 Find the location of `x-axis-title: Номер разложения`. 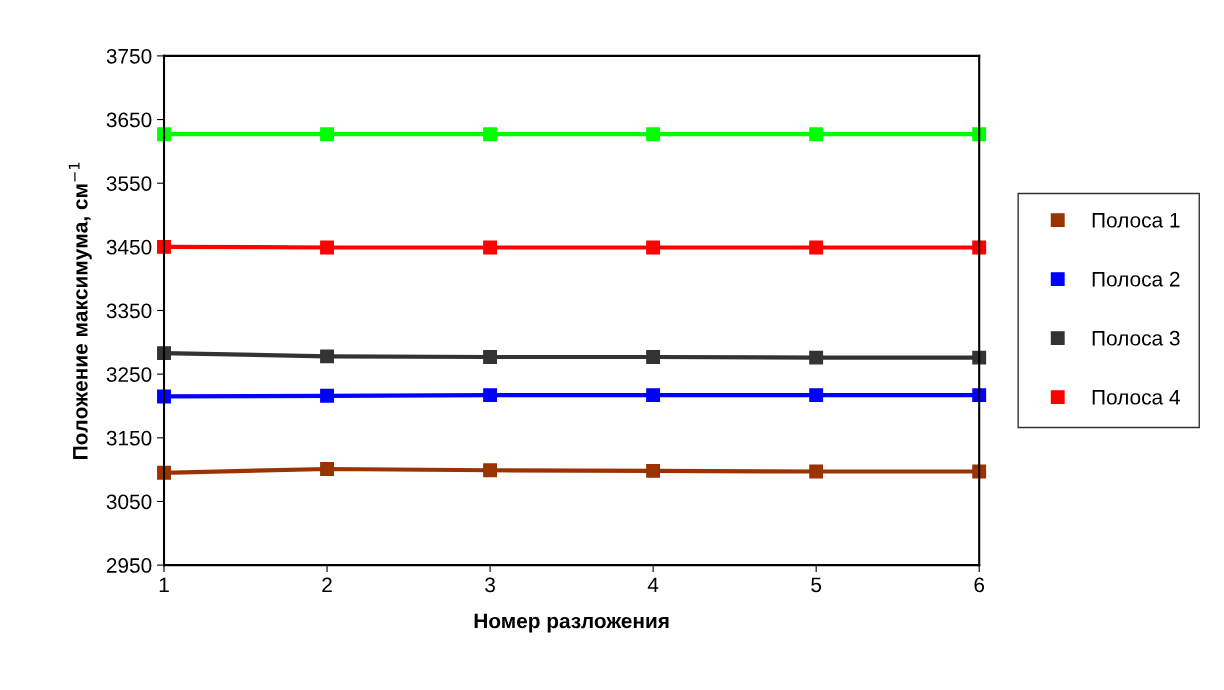

x-axis-title: Номер разложения is located at coordinates (571, 623).